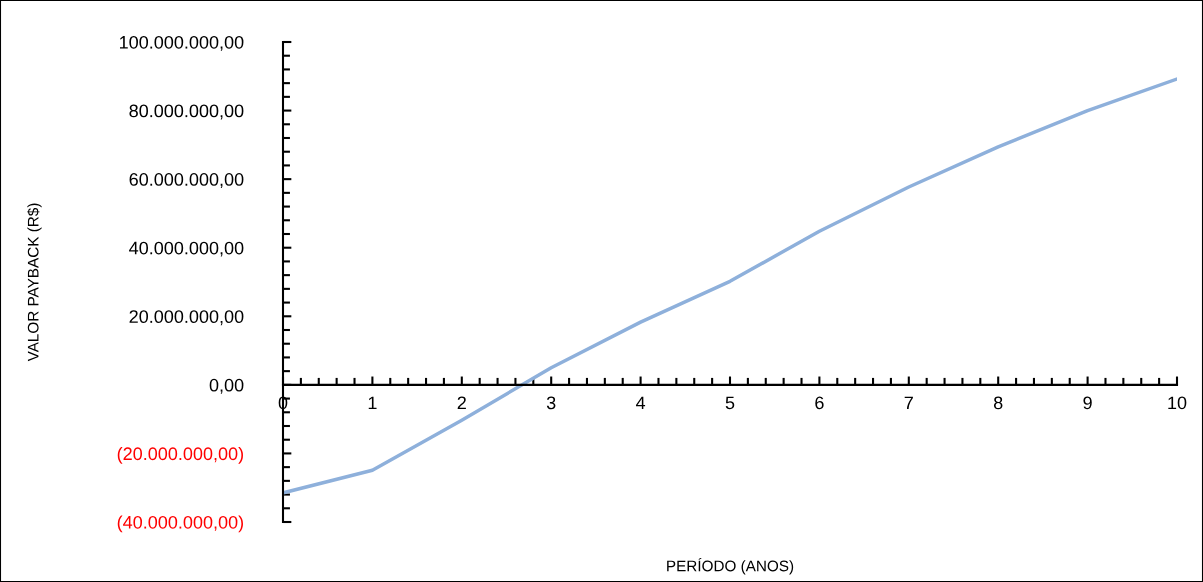 The image size is (1203, 582). Describe the element at coordinates (180, 524) in the screenshot. I see `y-tick-label: (40.000.000,00)` at that location.